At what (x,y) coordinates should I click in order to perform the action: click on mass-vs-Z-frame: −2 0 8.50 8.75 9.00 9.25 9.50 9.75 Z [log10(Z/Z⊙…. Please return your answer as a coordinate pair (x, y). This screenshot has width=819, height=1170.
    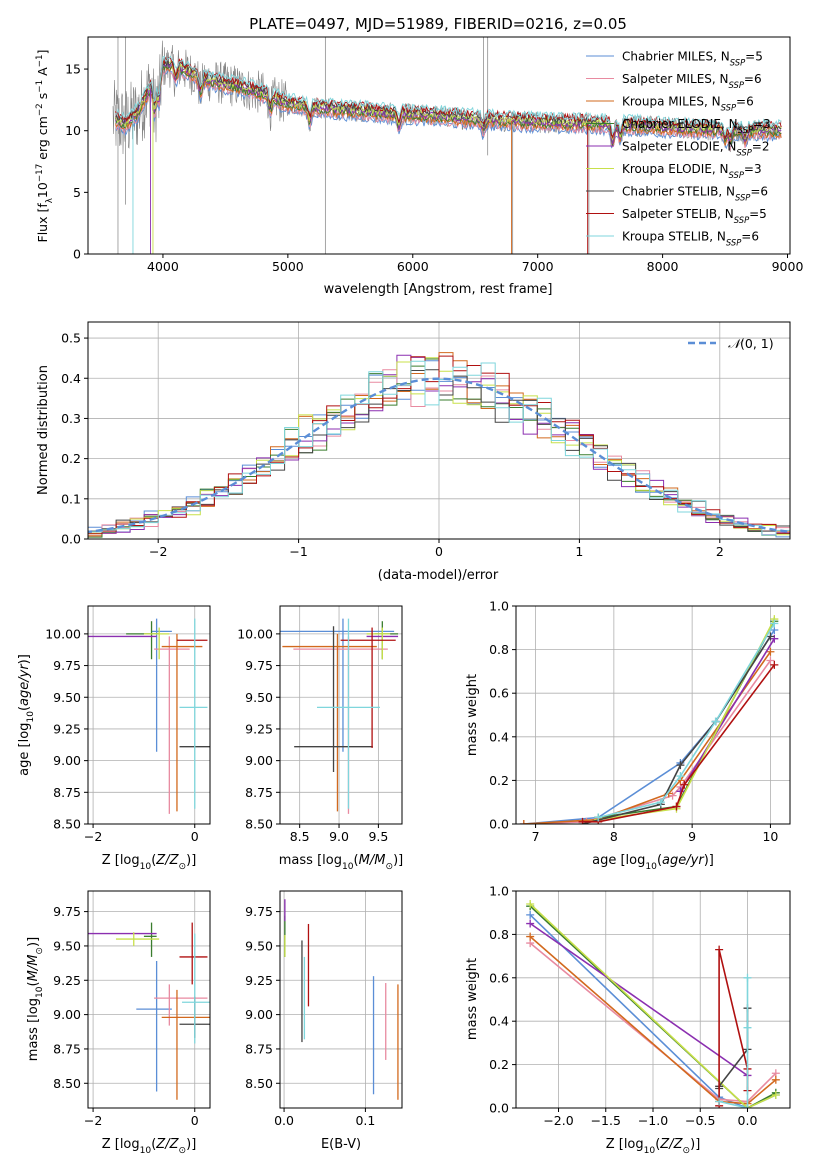
    Looking at the image, I should click on (118, 1023).